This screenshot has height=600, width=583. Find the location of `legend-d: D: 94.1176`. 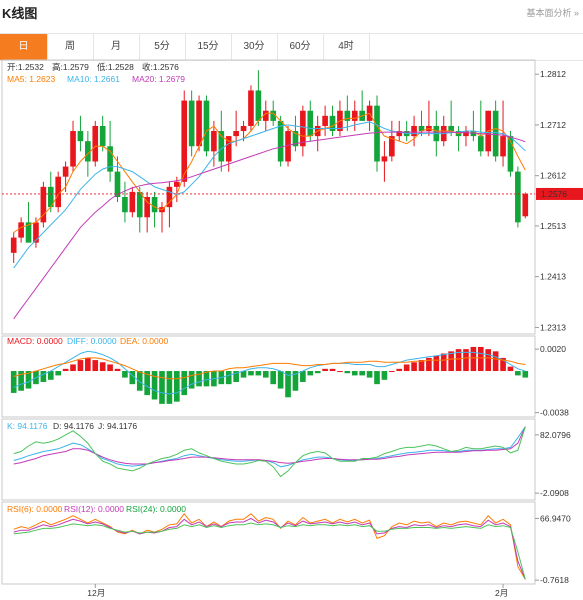

legend-d: D: 94.1176 is located at coordinates (73, 426).